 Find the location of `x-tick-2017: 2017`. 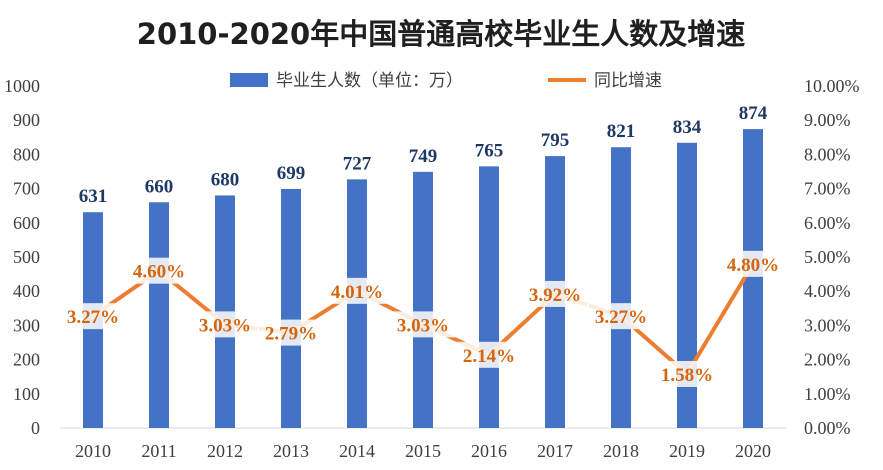

x-tick-2017: 2017 is located at coordinates (555, 451).